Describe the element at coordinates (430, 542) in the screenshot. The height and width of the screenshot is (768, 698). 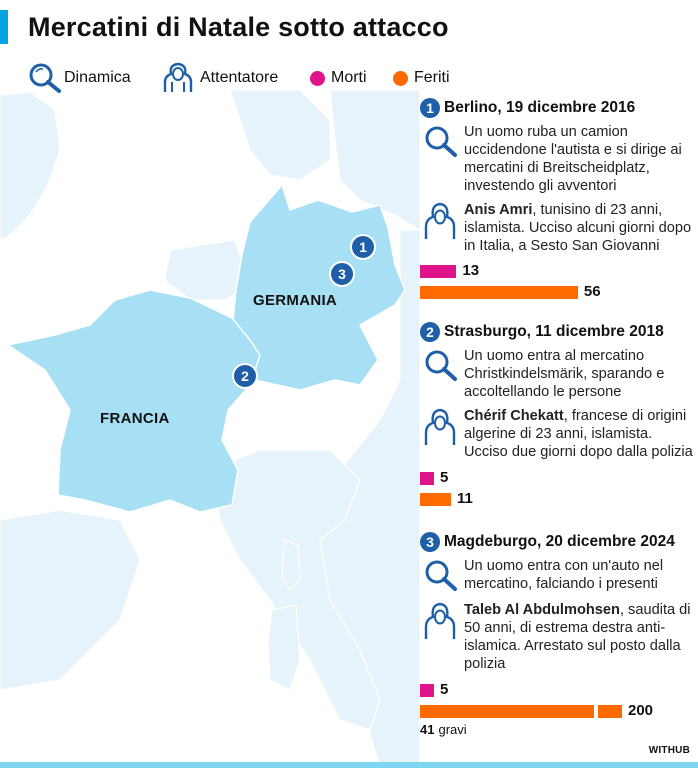
I see `event-number-badge: 3` at that location.